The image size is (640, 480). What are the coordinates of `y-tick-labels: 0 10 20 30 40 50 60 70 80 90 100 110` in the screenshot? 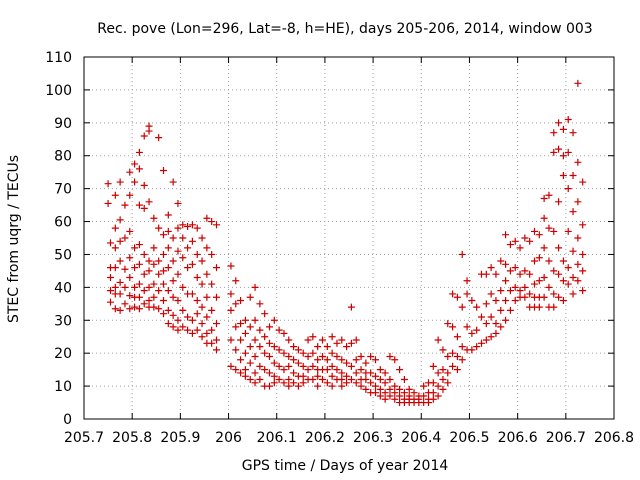 It's located at (58, 239).